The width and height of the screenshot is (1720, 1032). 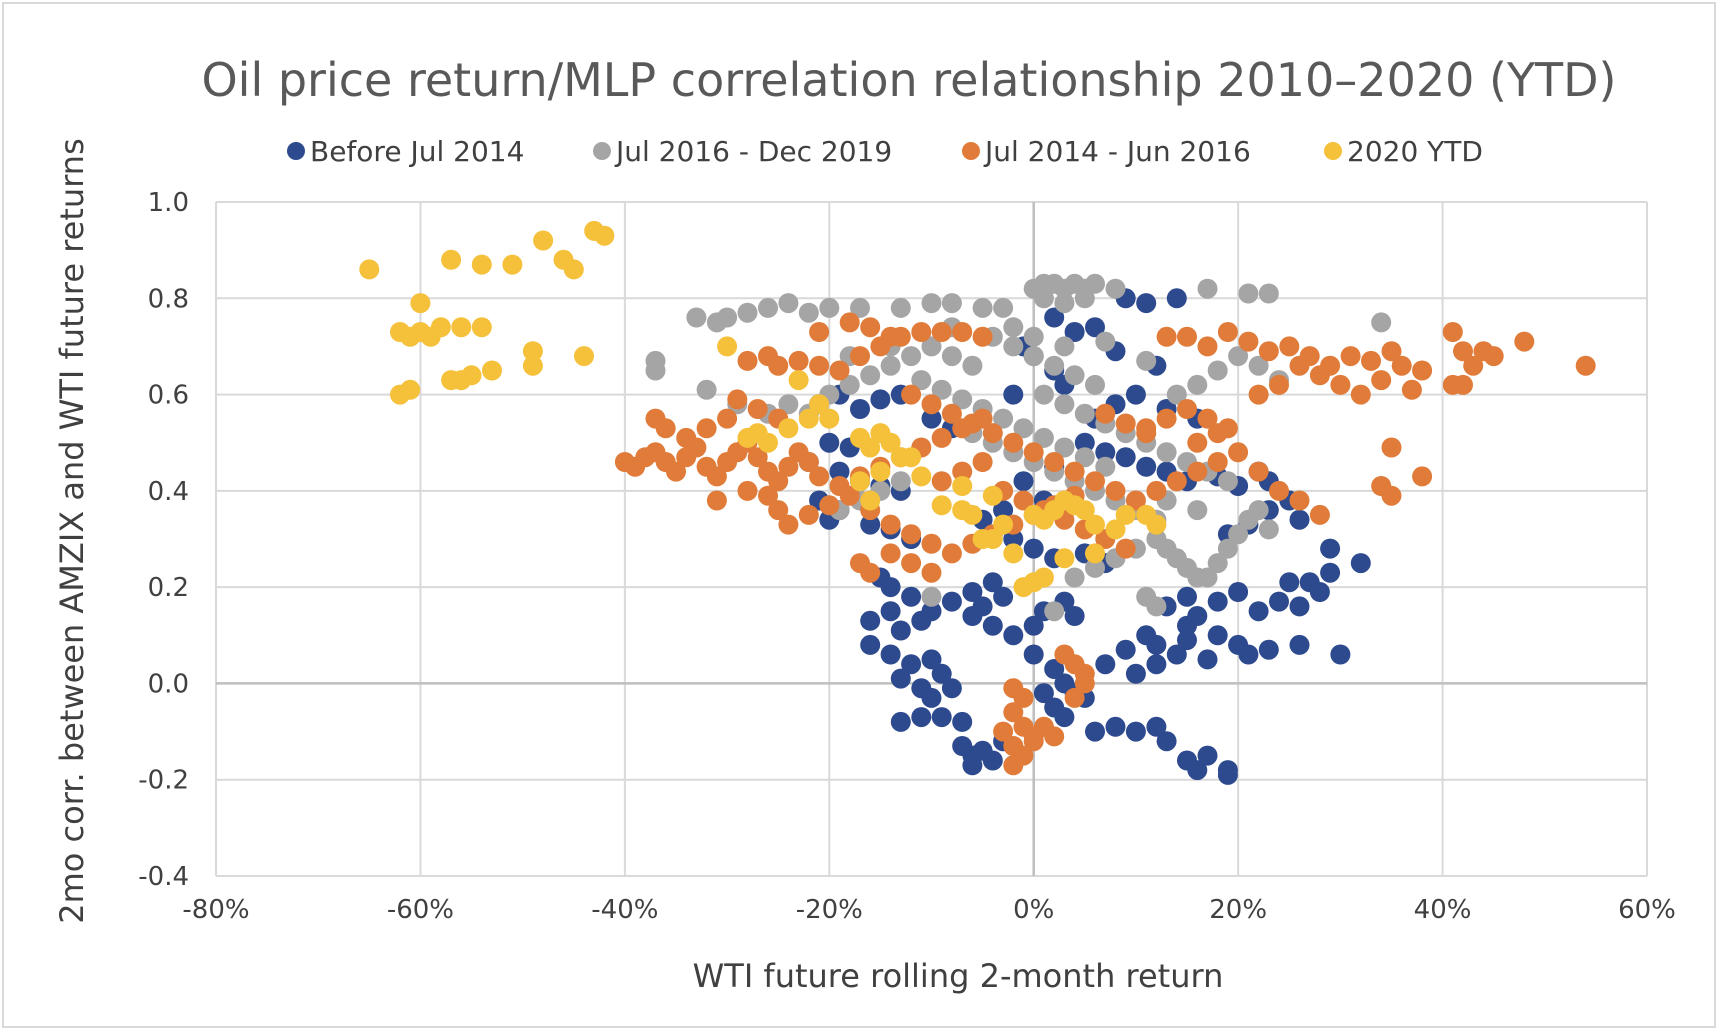 I want to click on legend-marker-jul-2016-dec-2019, so click(x=602, y=151).